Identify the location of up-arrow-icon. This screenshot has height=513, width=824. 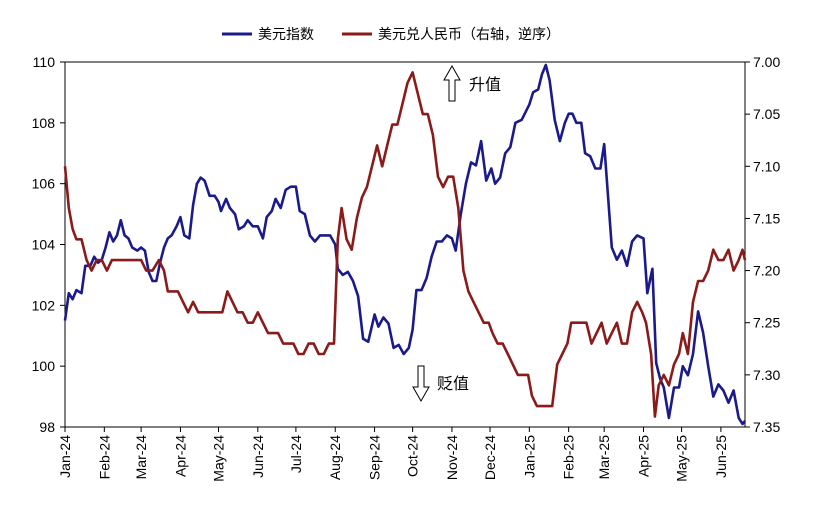
(452, 83).